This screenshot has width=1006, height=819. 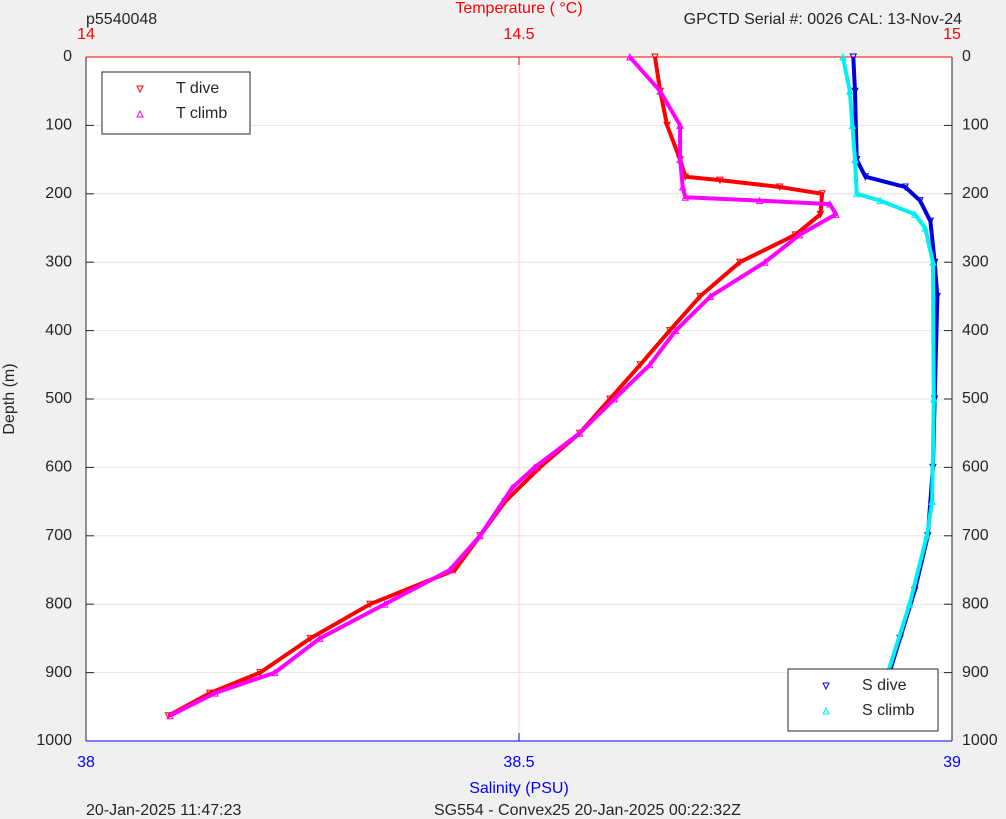 I want to click on x2-tick-label: 14.5, so click(x=518, y=34).